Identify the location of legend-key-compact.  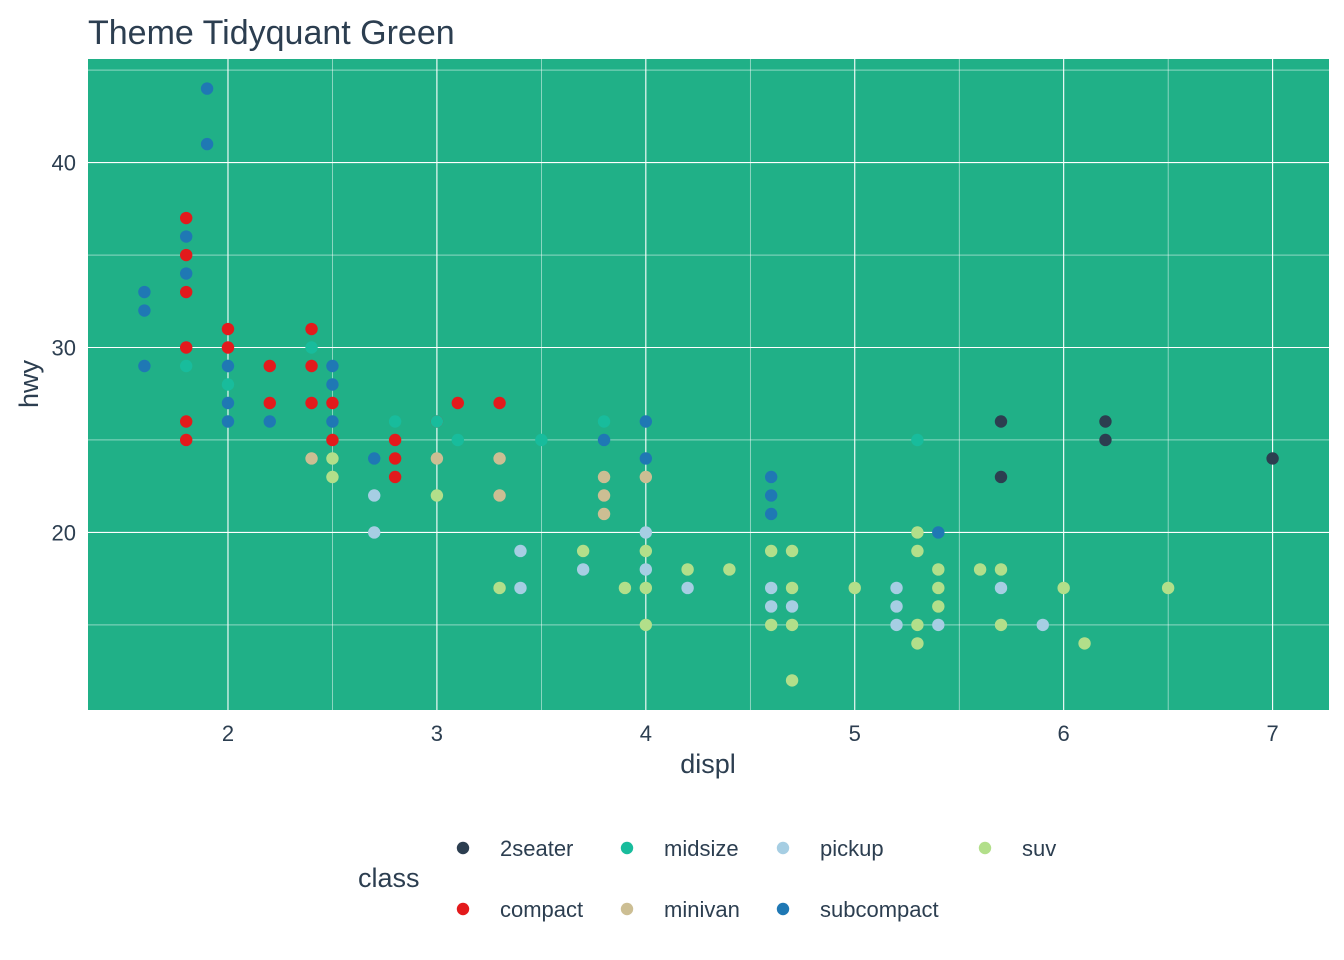
(463, 909).